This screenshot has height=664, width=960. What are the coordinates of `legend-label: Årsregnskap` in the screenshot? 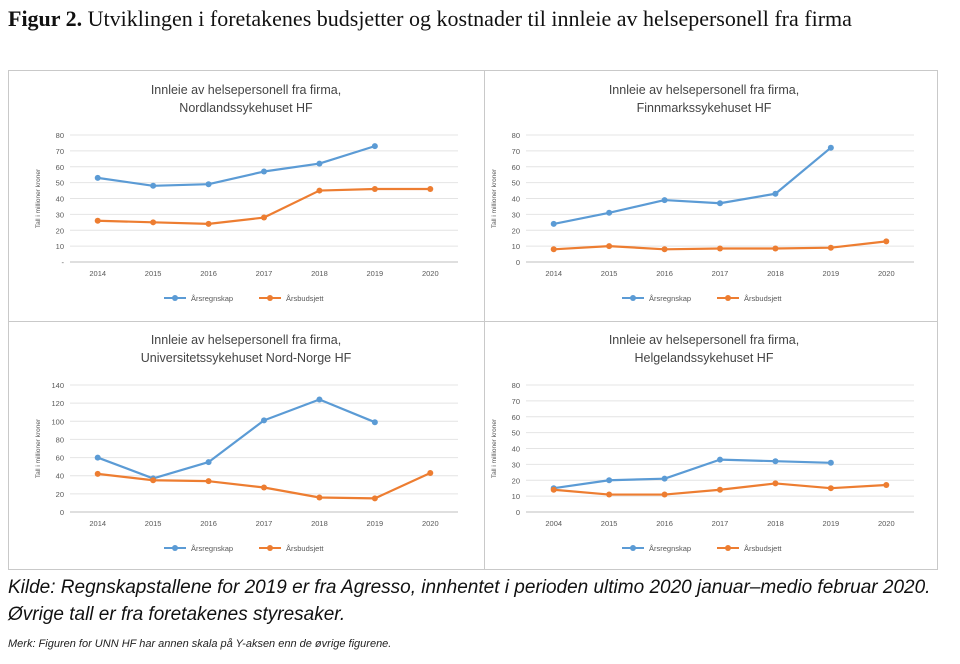 It's located at (670, 298).